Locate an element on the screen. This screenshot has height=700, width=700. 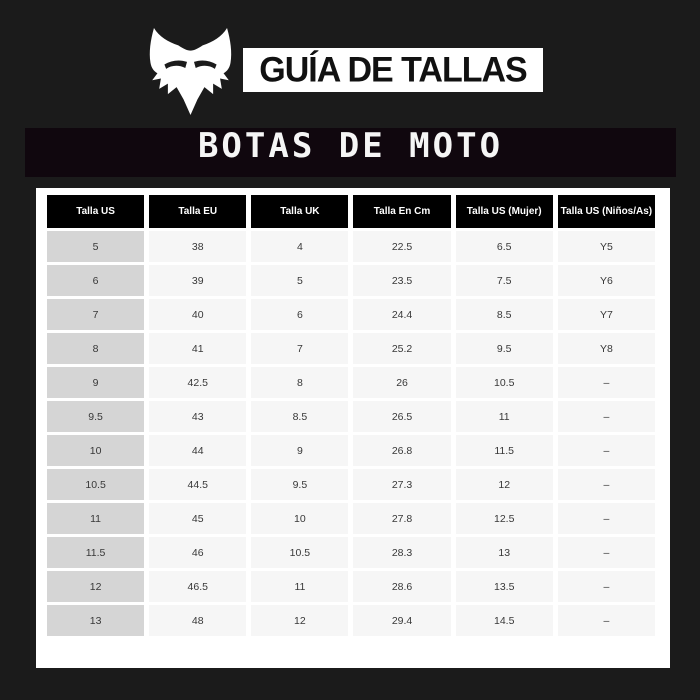
table-cell: 27.8 is located at coordinates (402, 518).